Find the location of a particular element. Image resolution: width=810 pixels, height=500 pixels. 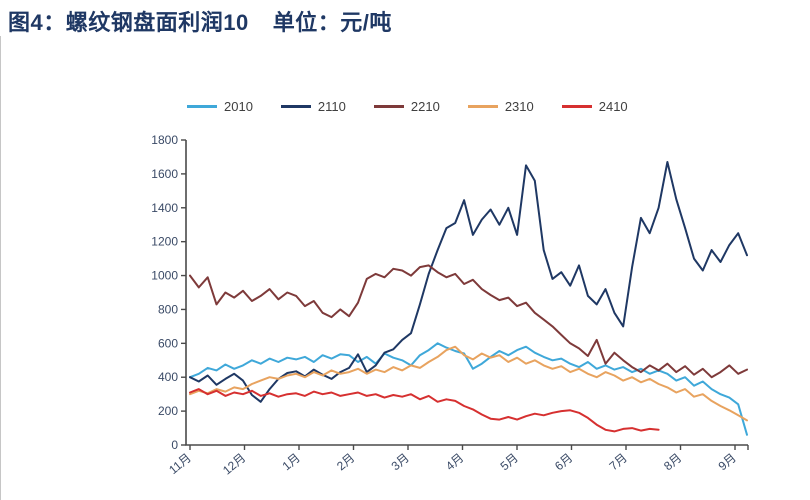

legend-label-2210: 2210 is located at coordinates (425, 106).